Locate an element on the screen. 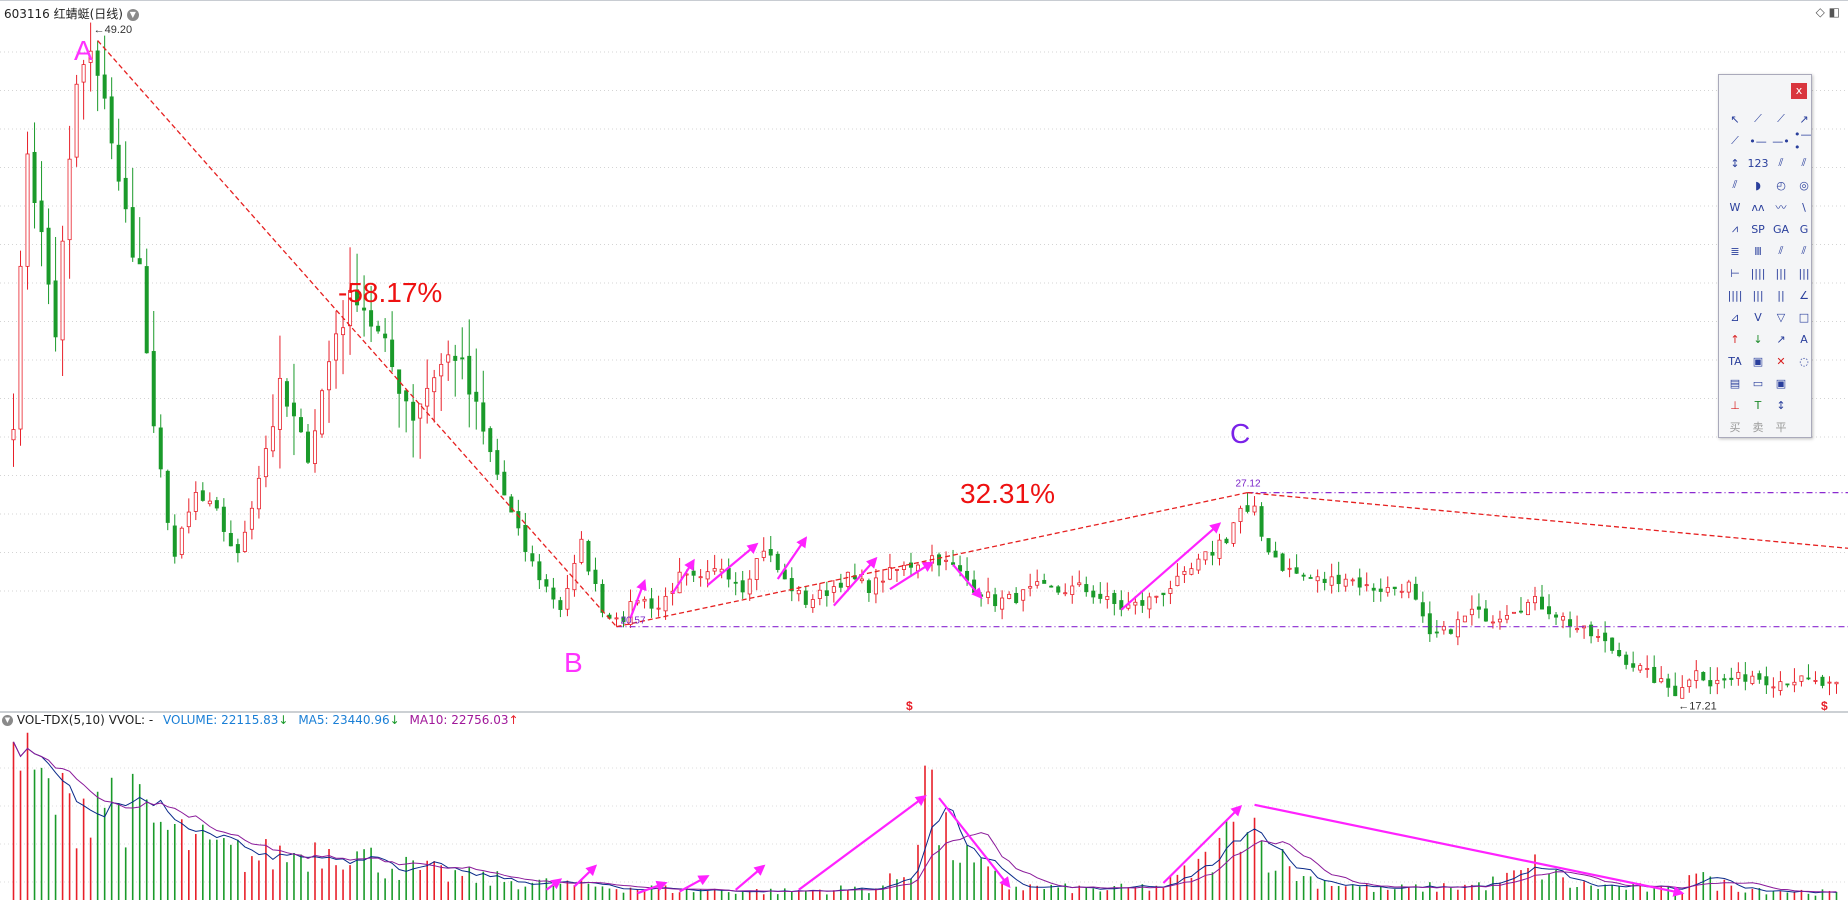 The image size is (1848, 902). label-price-b: 20.57 is located at coordinates (632, 621).